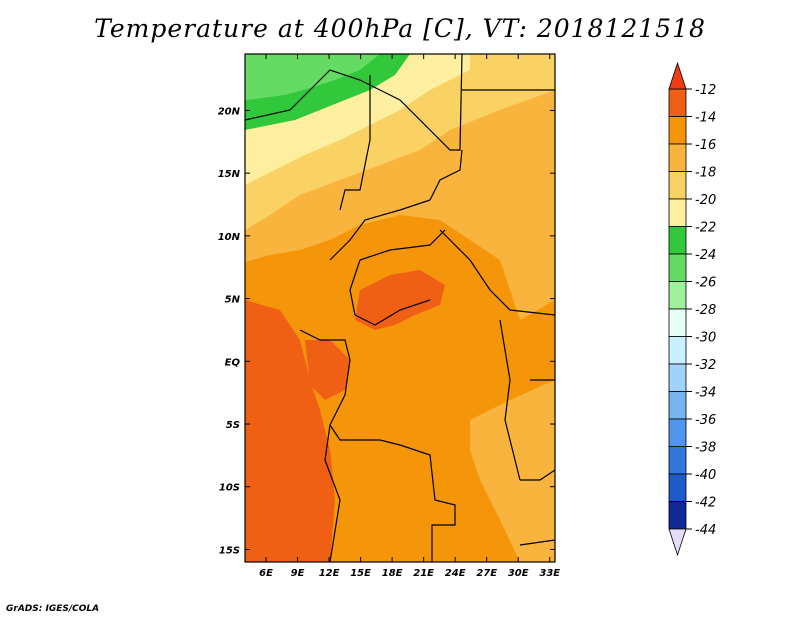  I want to click on lat-tick-label: 5S, so click(233, 425).